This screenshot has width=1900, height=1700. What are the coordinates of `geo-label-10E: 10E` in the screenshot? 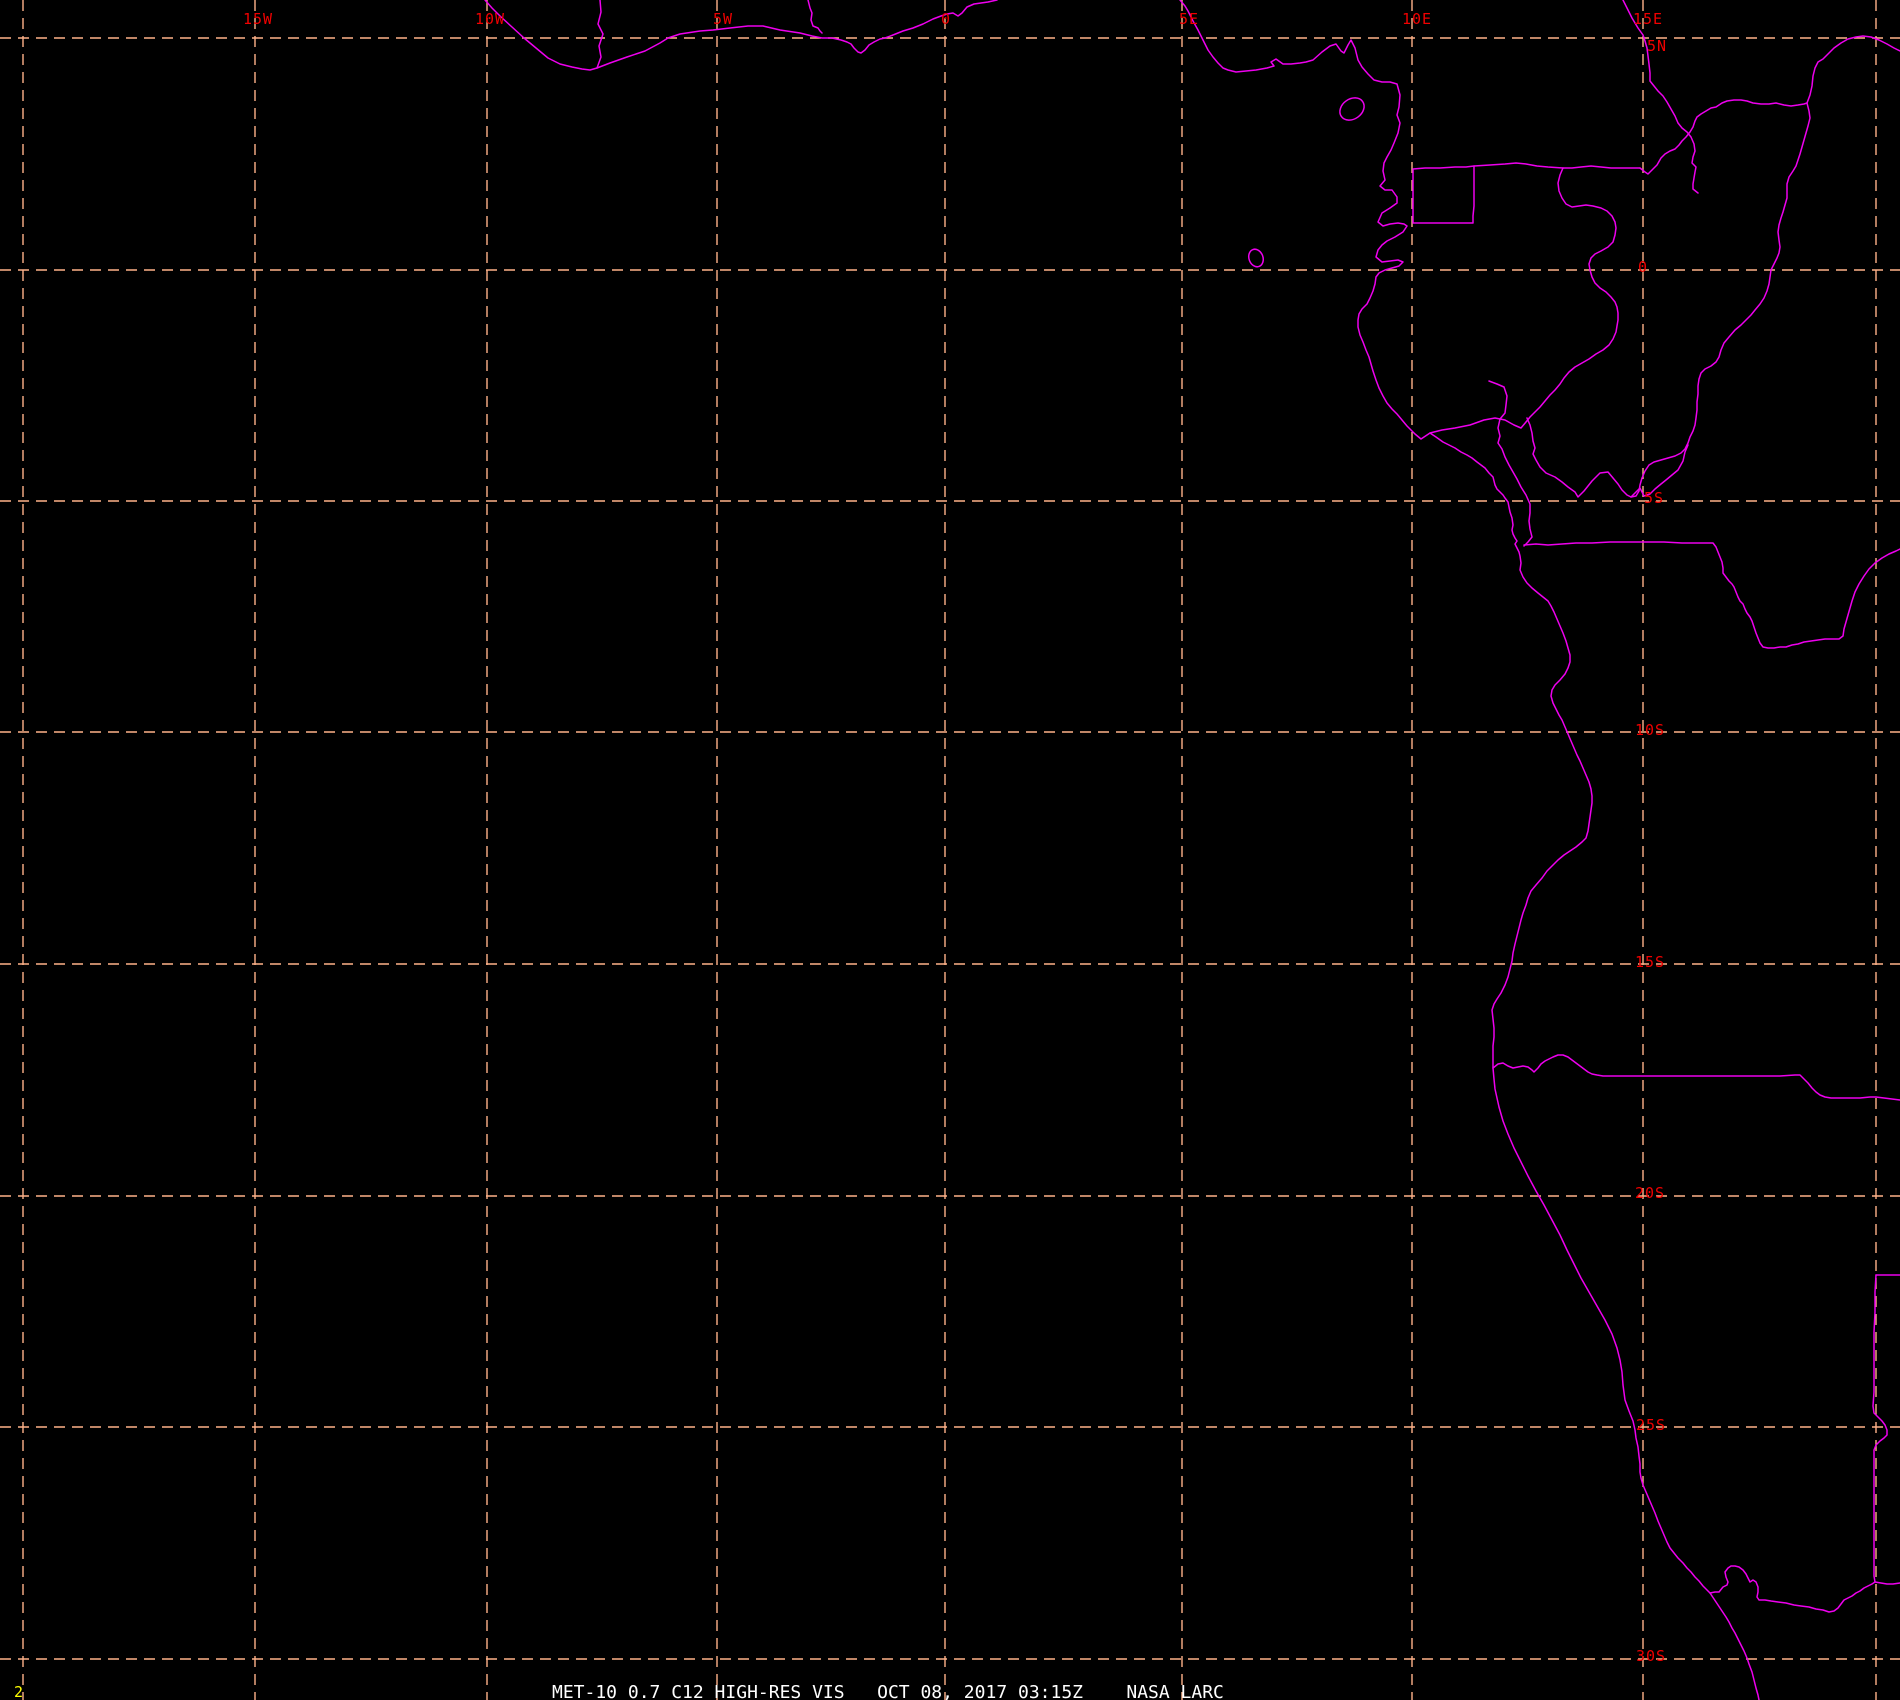 It's located at (1417, 19).